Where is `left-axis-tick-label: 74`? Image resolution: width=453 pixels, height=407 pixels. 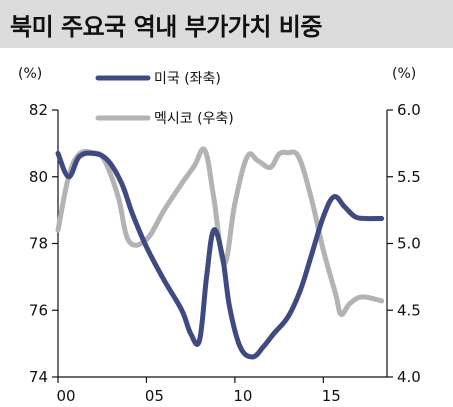 left-axis-tick-label: 74 is located at coordinates (38, 377).